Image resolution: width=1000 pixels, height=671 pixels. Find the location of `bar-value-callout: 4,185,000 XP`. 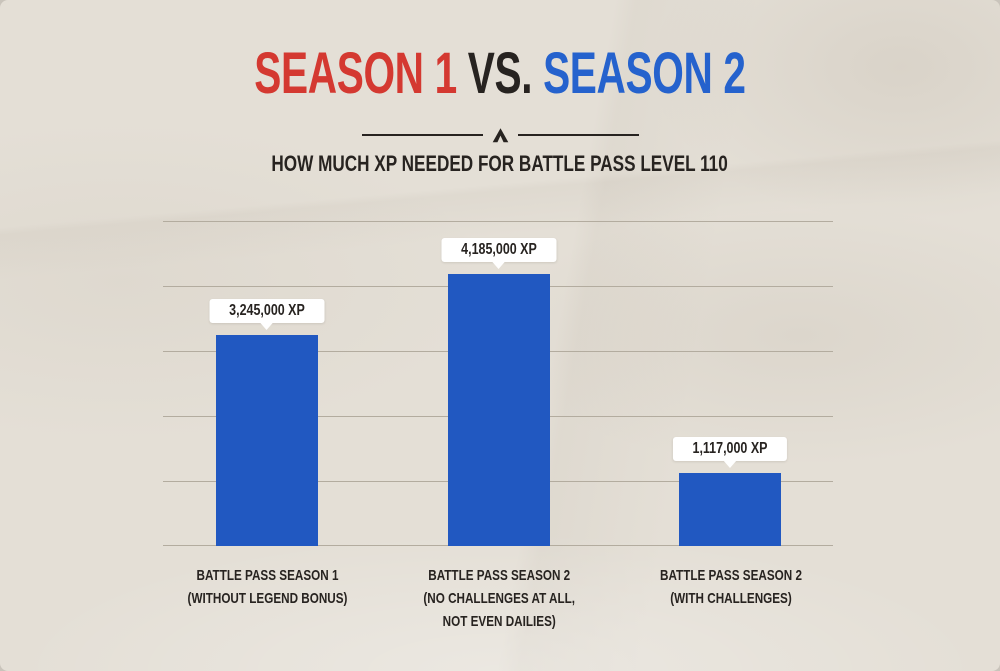

bar-value-callout: 4,185,000 XP is located at coordinates (499, 250).